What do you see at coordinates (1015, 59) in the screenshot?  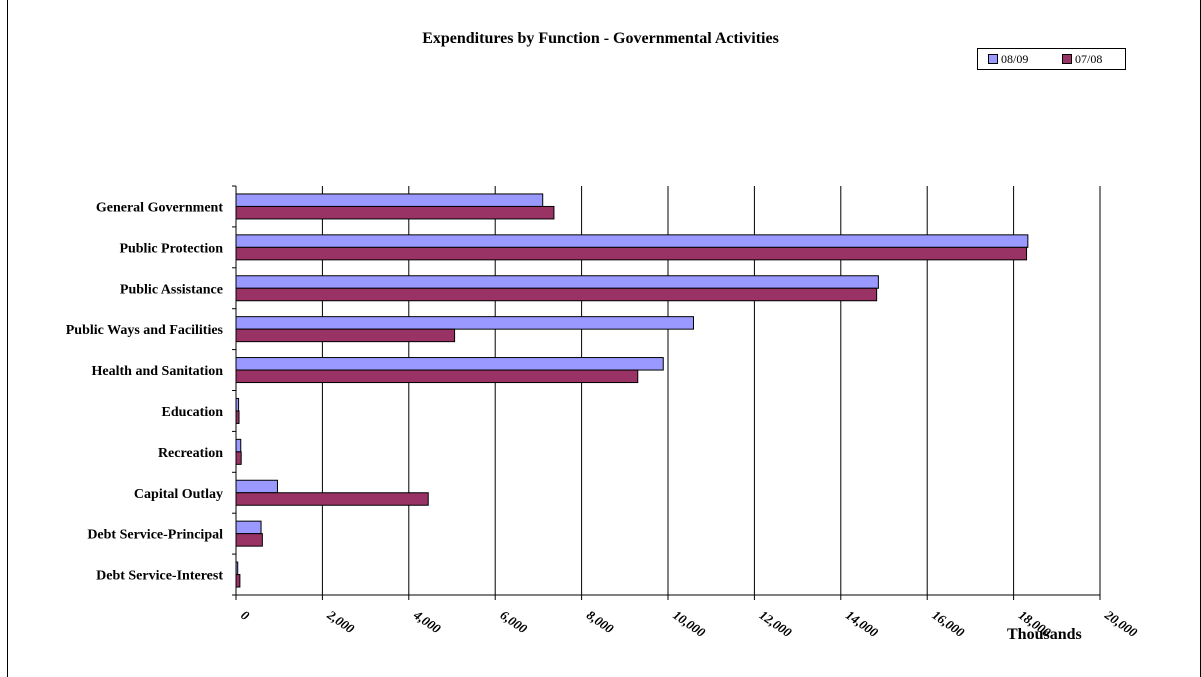 I see `legend-label-series-1: 08/09` at bounding box center [1015, 59].